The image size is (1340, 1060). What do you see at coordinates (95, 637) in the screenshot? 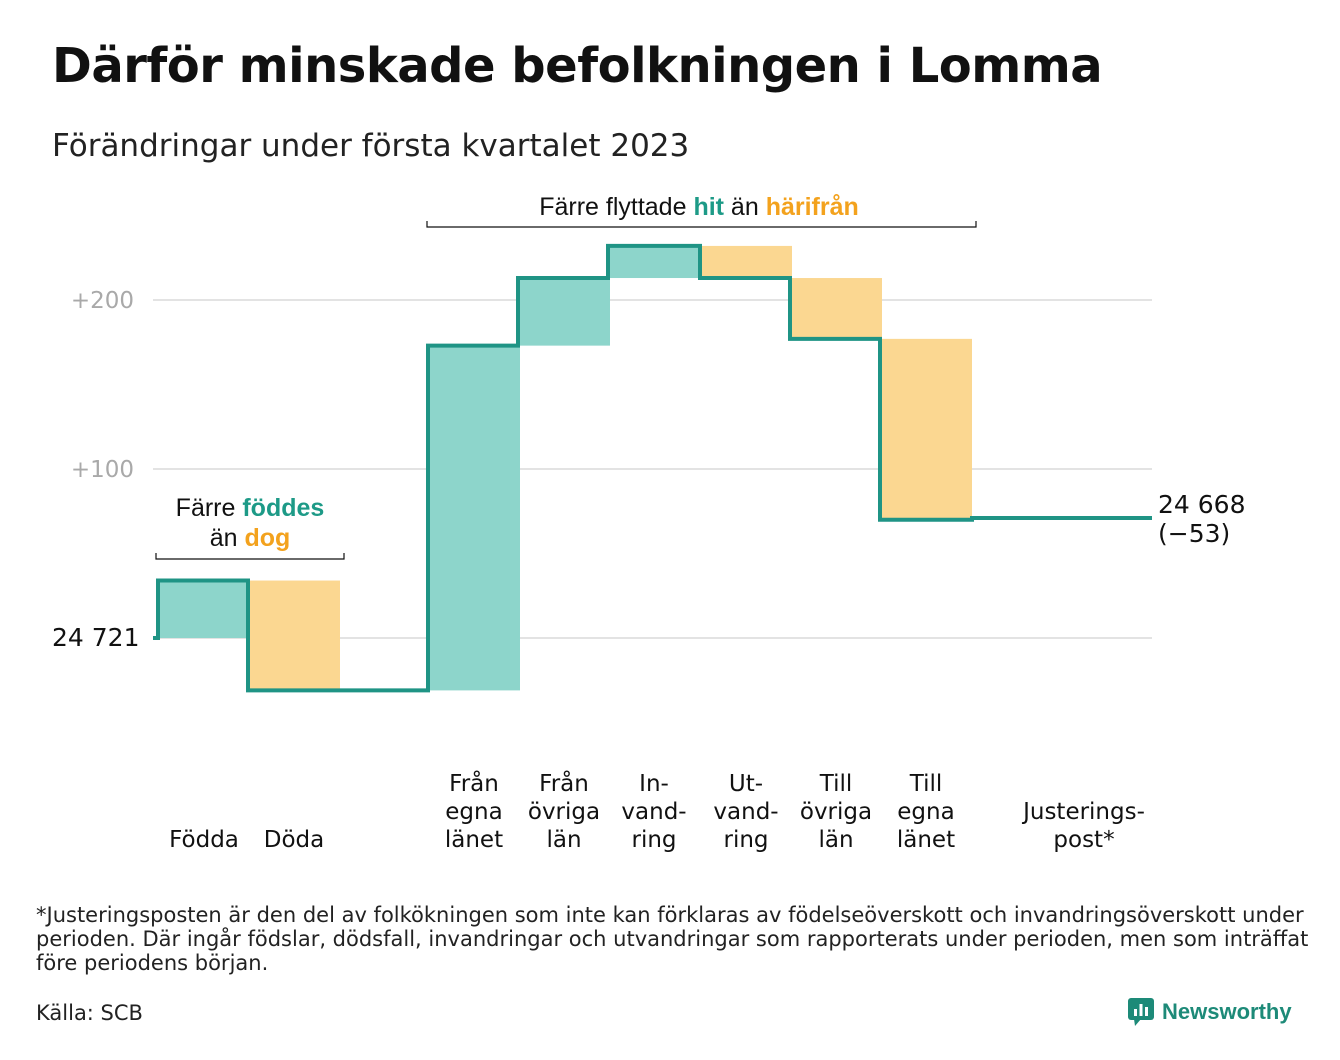
I see `start-value-label: 24 721` at bounding box center [95, 637].